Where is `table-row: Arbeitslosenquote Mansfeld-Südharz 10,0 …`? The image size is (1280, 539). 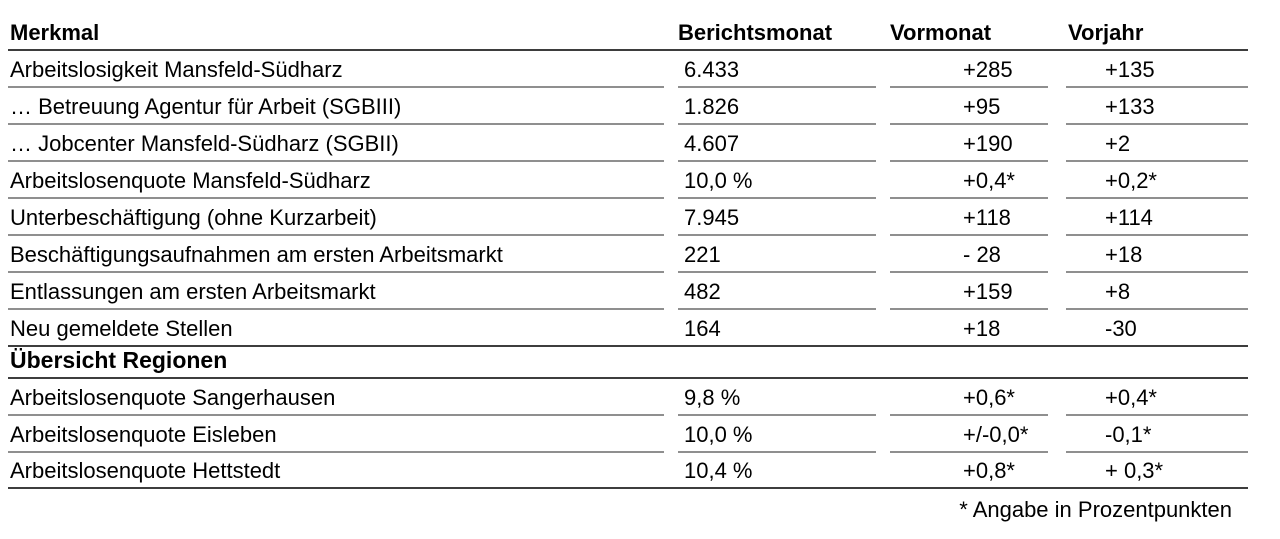 table-row: Arbeitslosenquote Mansfeld-Südharz 10,0 … is located at coordinates (628, 180).